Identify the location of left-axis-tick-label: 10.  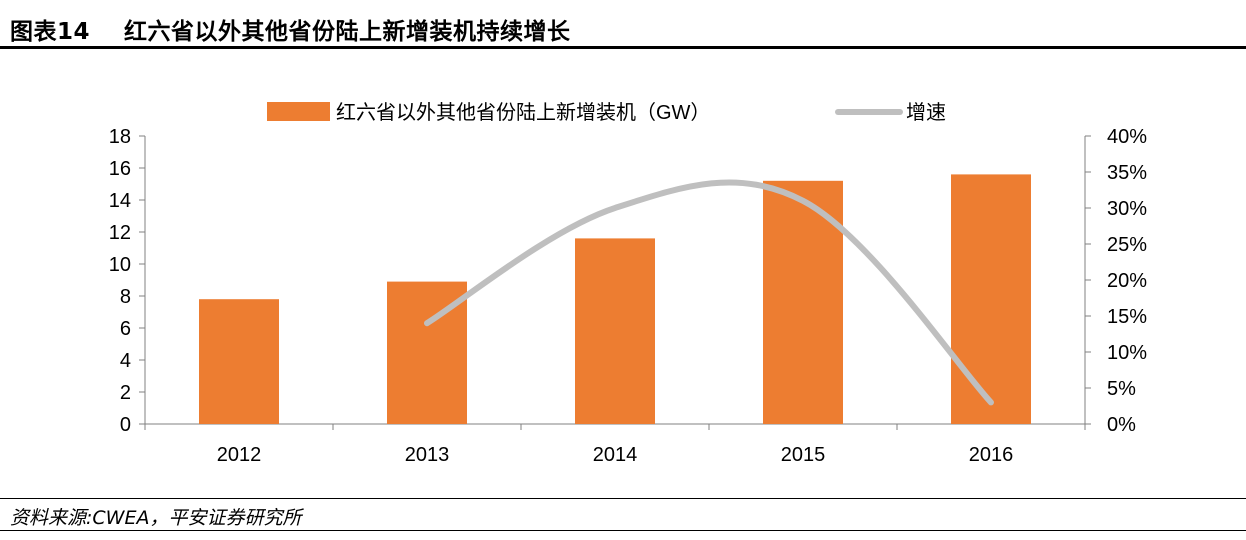
(120, 265).